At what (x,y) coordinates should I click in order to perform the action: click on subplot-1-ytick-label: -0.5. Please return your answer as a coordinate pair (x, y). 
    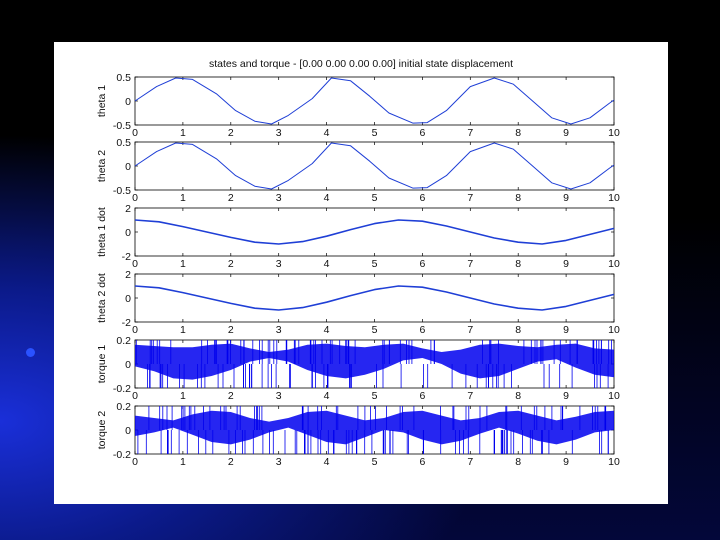
    Looking at the image, I should click on (122, 126).